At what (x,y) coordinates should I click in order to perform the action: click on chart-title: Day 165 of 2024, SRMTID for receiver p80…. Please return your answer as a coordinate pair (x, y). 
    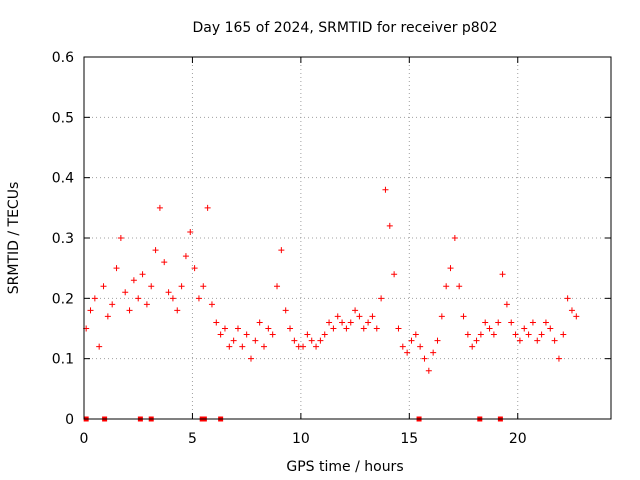
    Looking at the image, I should click on (344, 28).